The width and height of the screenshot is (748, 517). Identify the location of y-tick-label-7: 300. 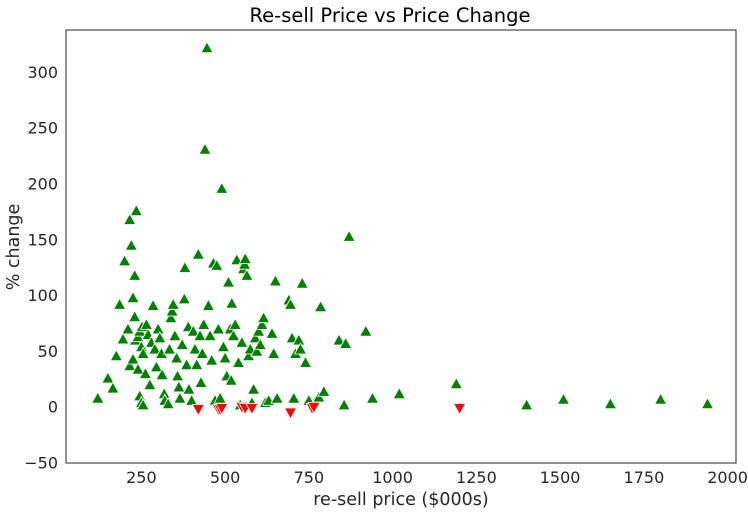
(42, 72).